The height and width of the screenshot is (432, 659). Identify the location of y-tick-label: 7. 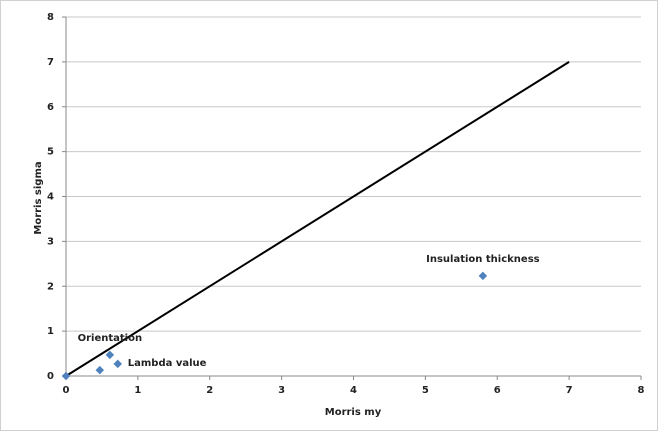
(50, 62).